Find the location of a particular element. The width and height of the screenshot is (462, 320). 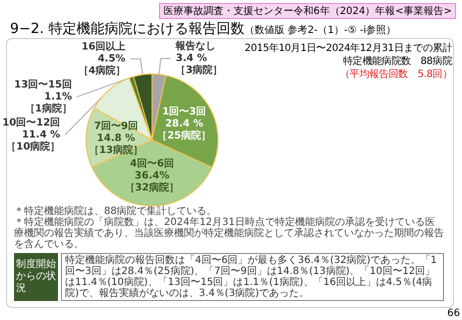

slice-label: 16回以上 is located at coordinates (104, 46).